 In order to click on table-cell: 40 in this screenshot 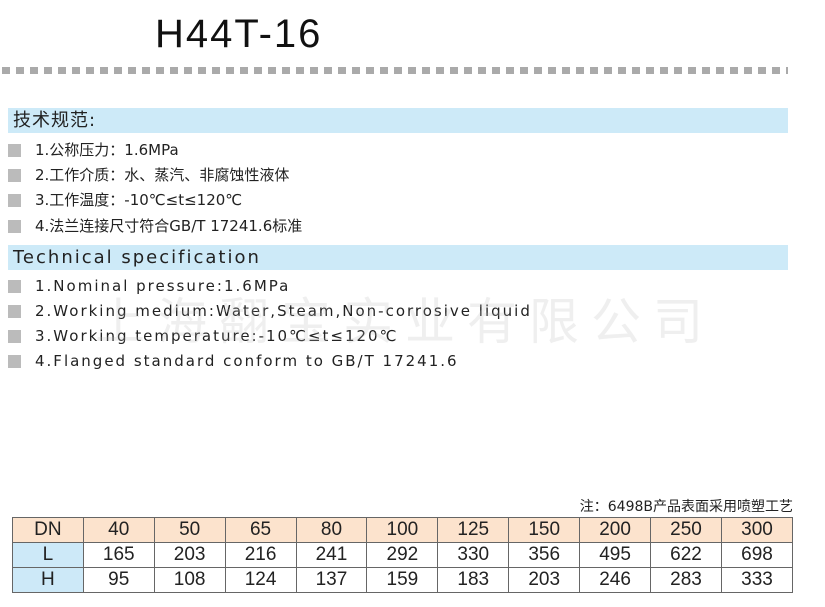, I will do `click(118, 530)`.